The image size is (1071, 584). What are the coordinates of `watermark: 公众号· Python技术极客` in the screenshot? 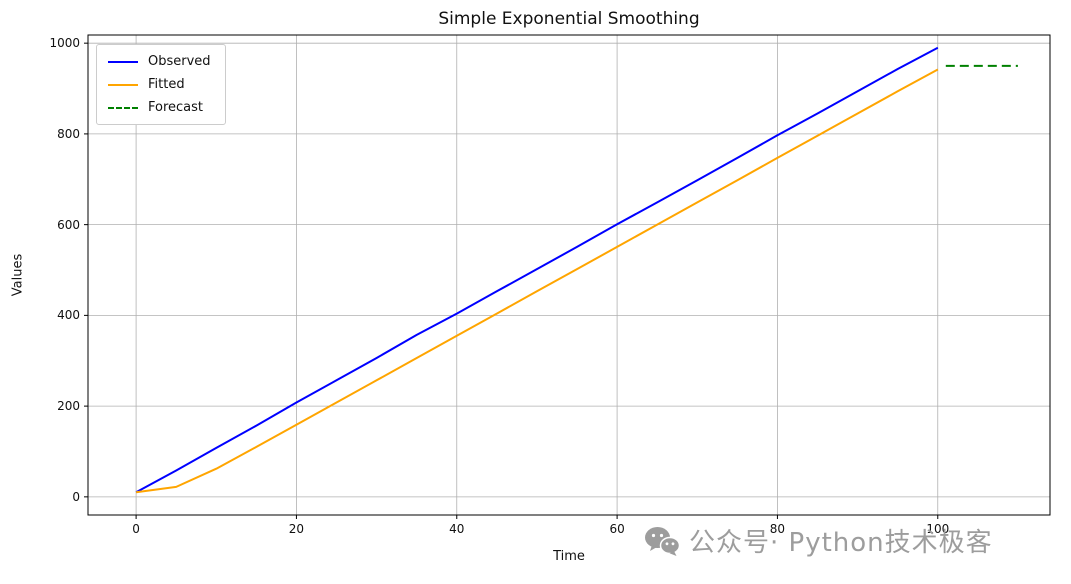 It's located at (818, 540).